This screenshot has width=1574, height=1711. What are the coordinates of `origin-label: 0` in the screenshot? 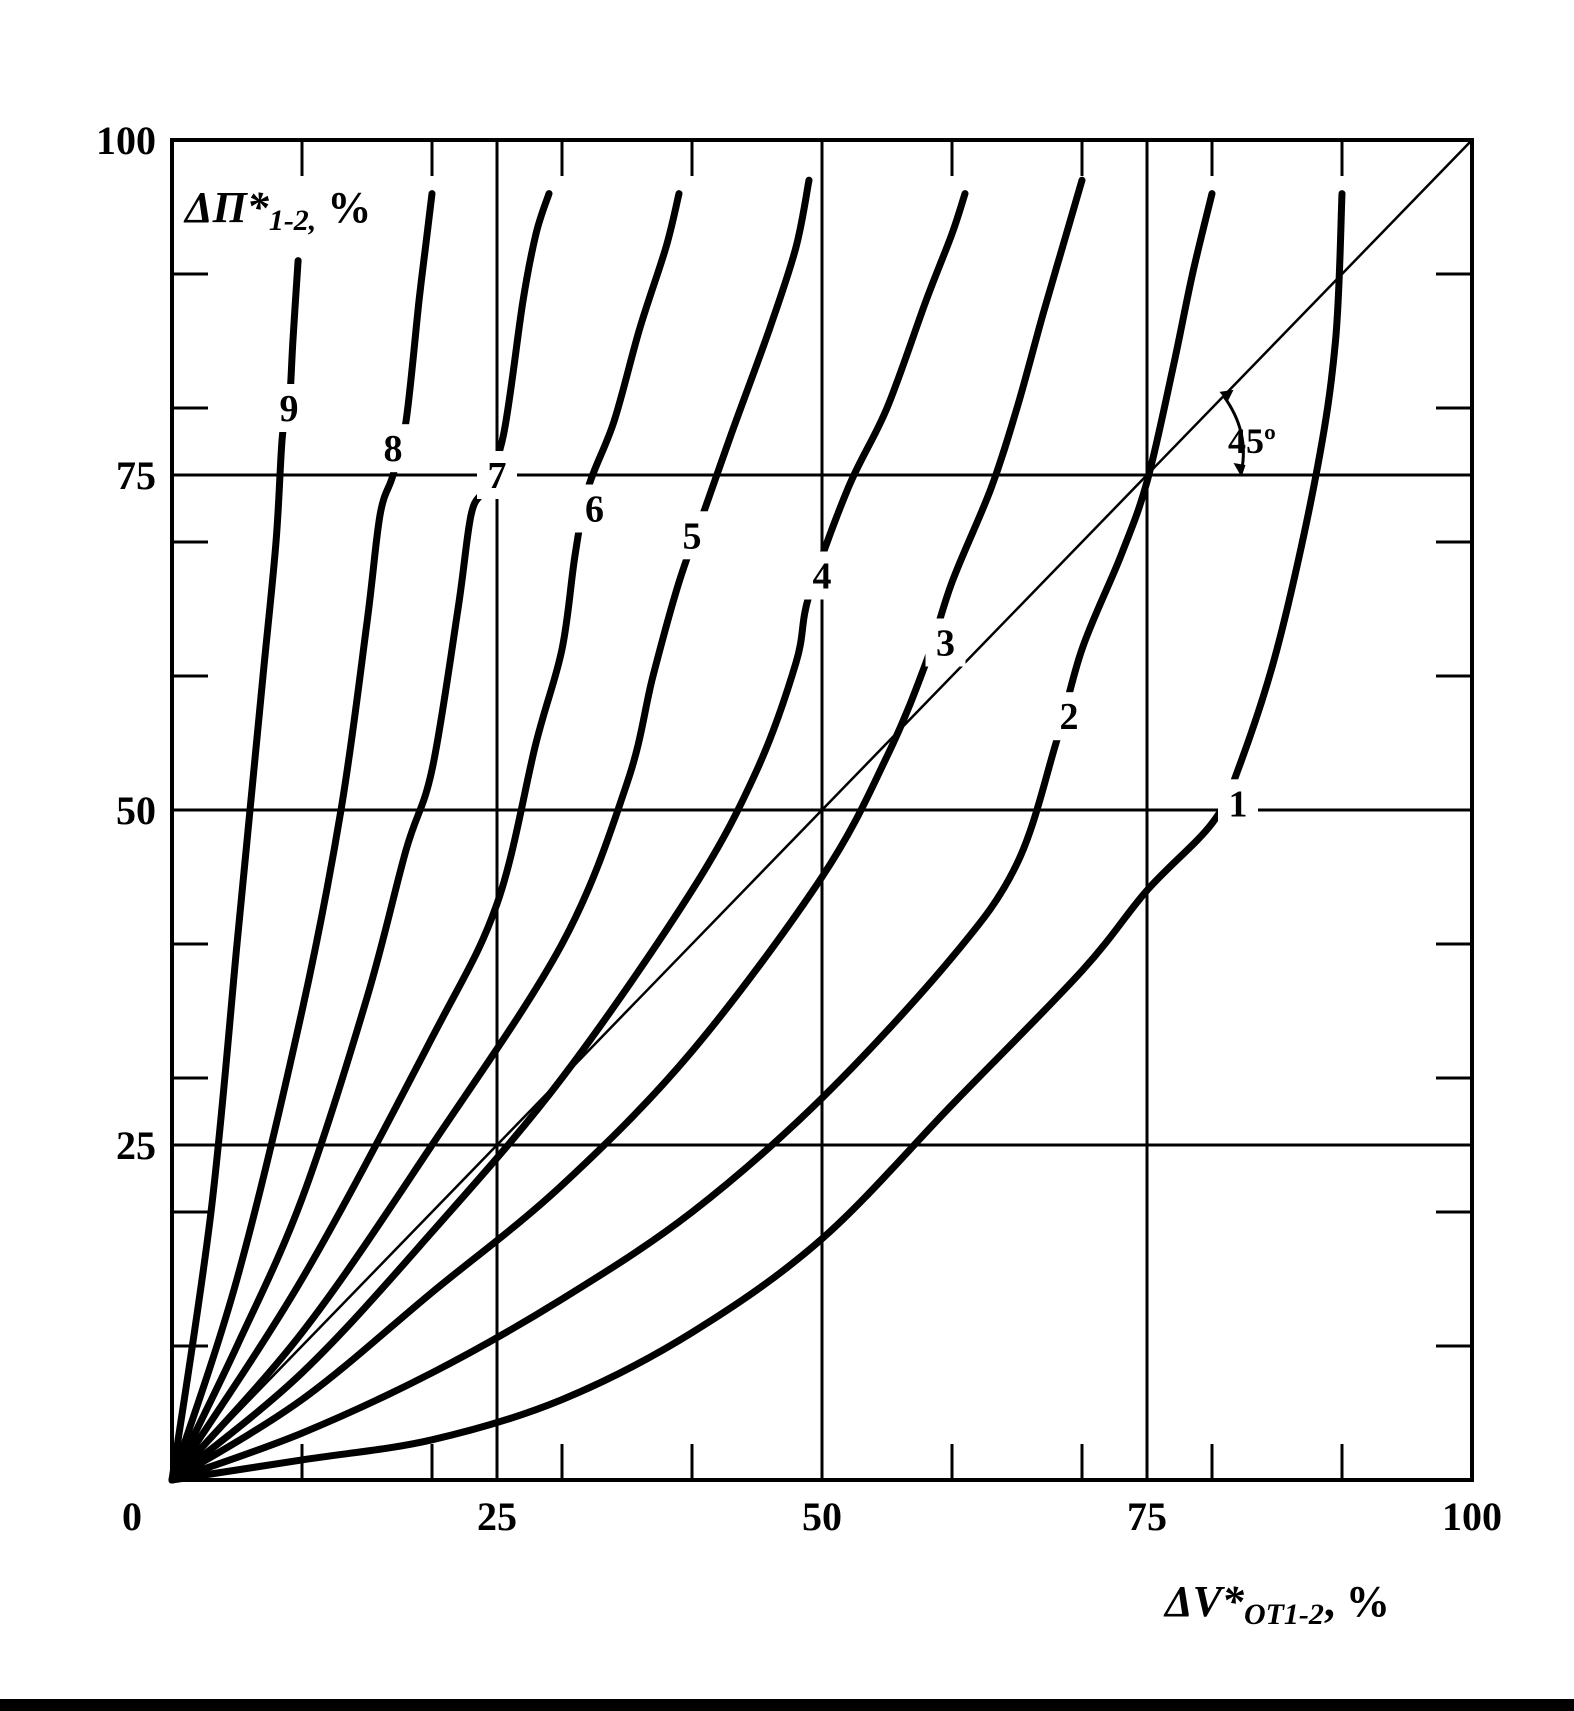 It's located at (132, 1516).